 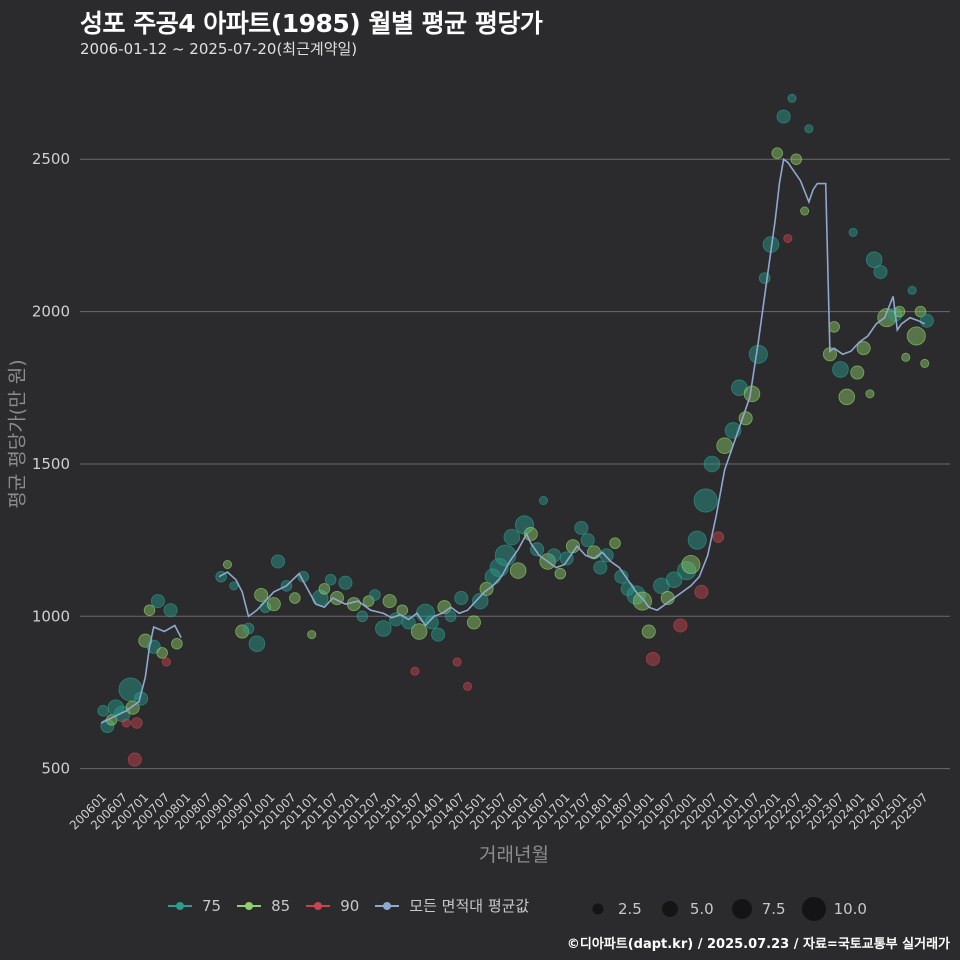 I want to click on legend-item-90: 90, so click(x=331, y=906).